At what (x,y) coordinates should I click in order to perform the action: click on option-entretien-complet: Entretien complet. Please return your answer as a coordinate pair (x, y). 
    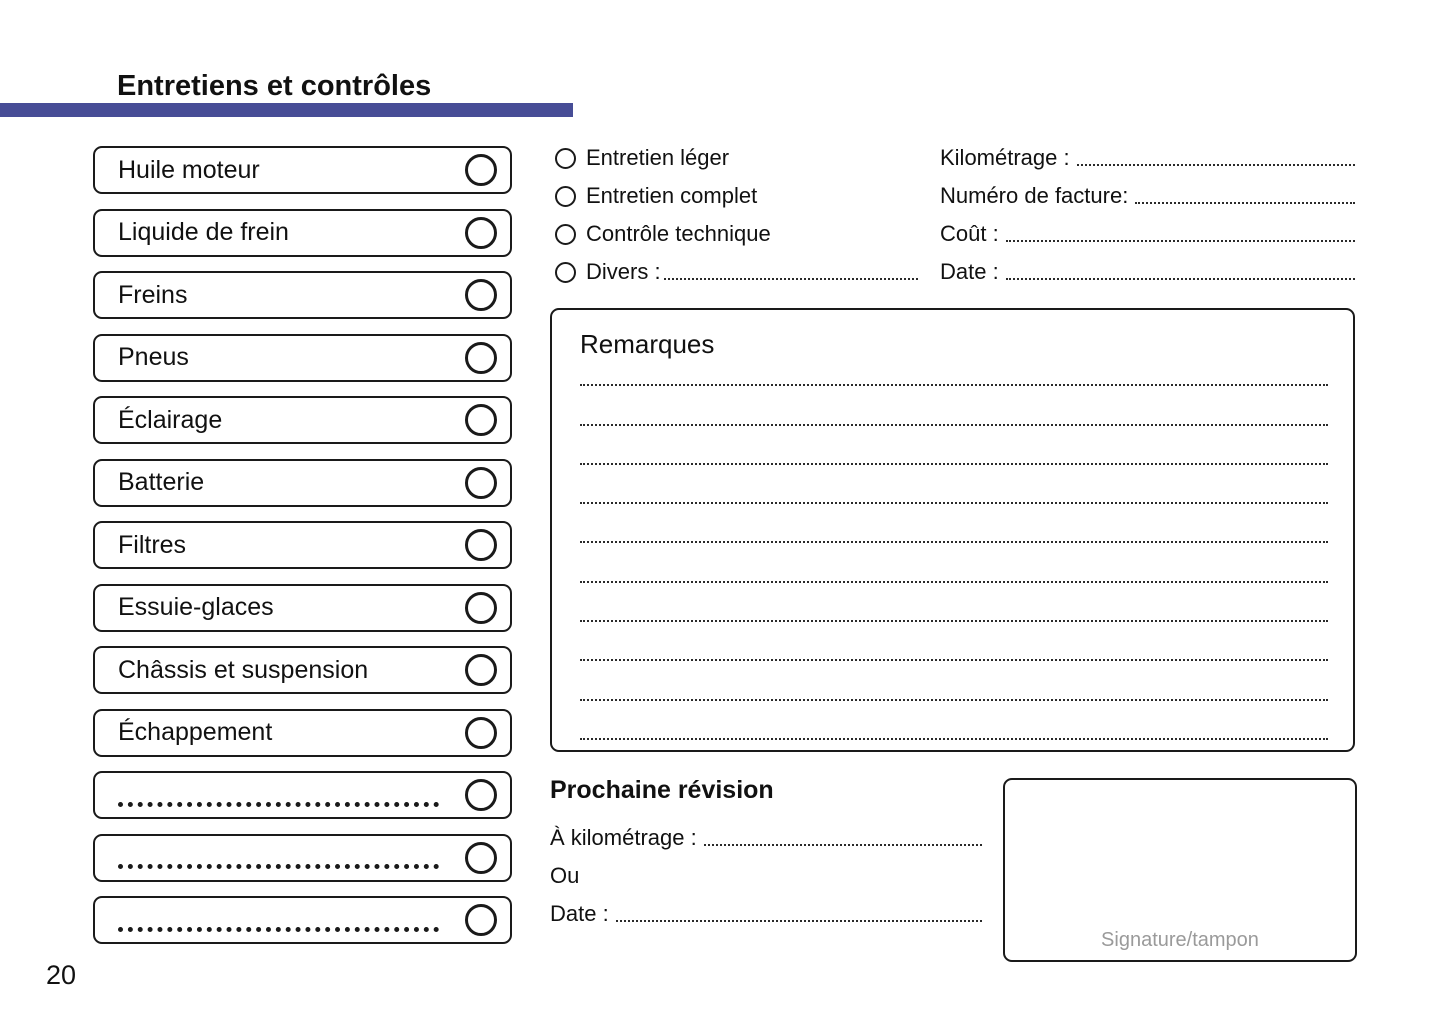
    Looking at the image, I should click on (736, 196).